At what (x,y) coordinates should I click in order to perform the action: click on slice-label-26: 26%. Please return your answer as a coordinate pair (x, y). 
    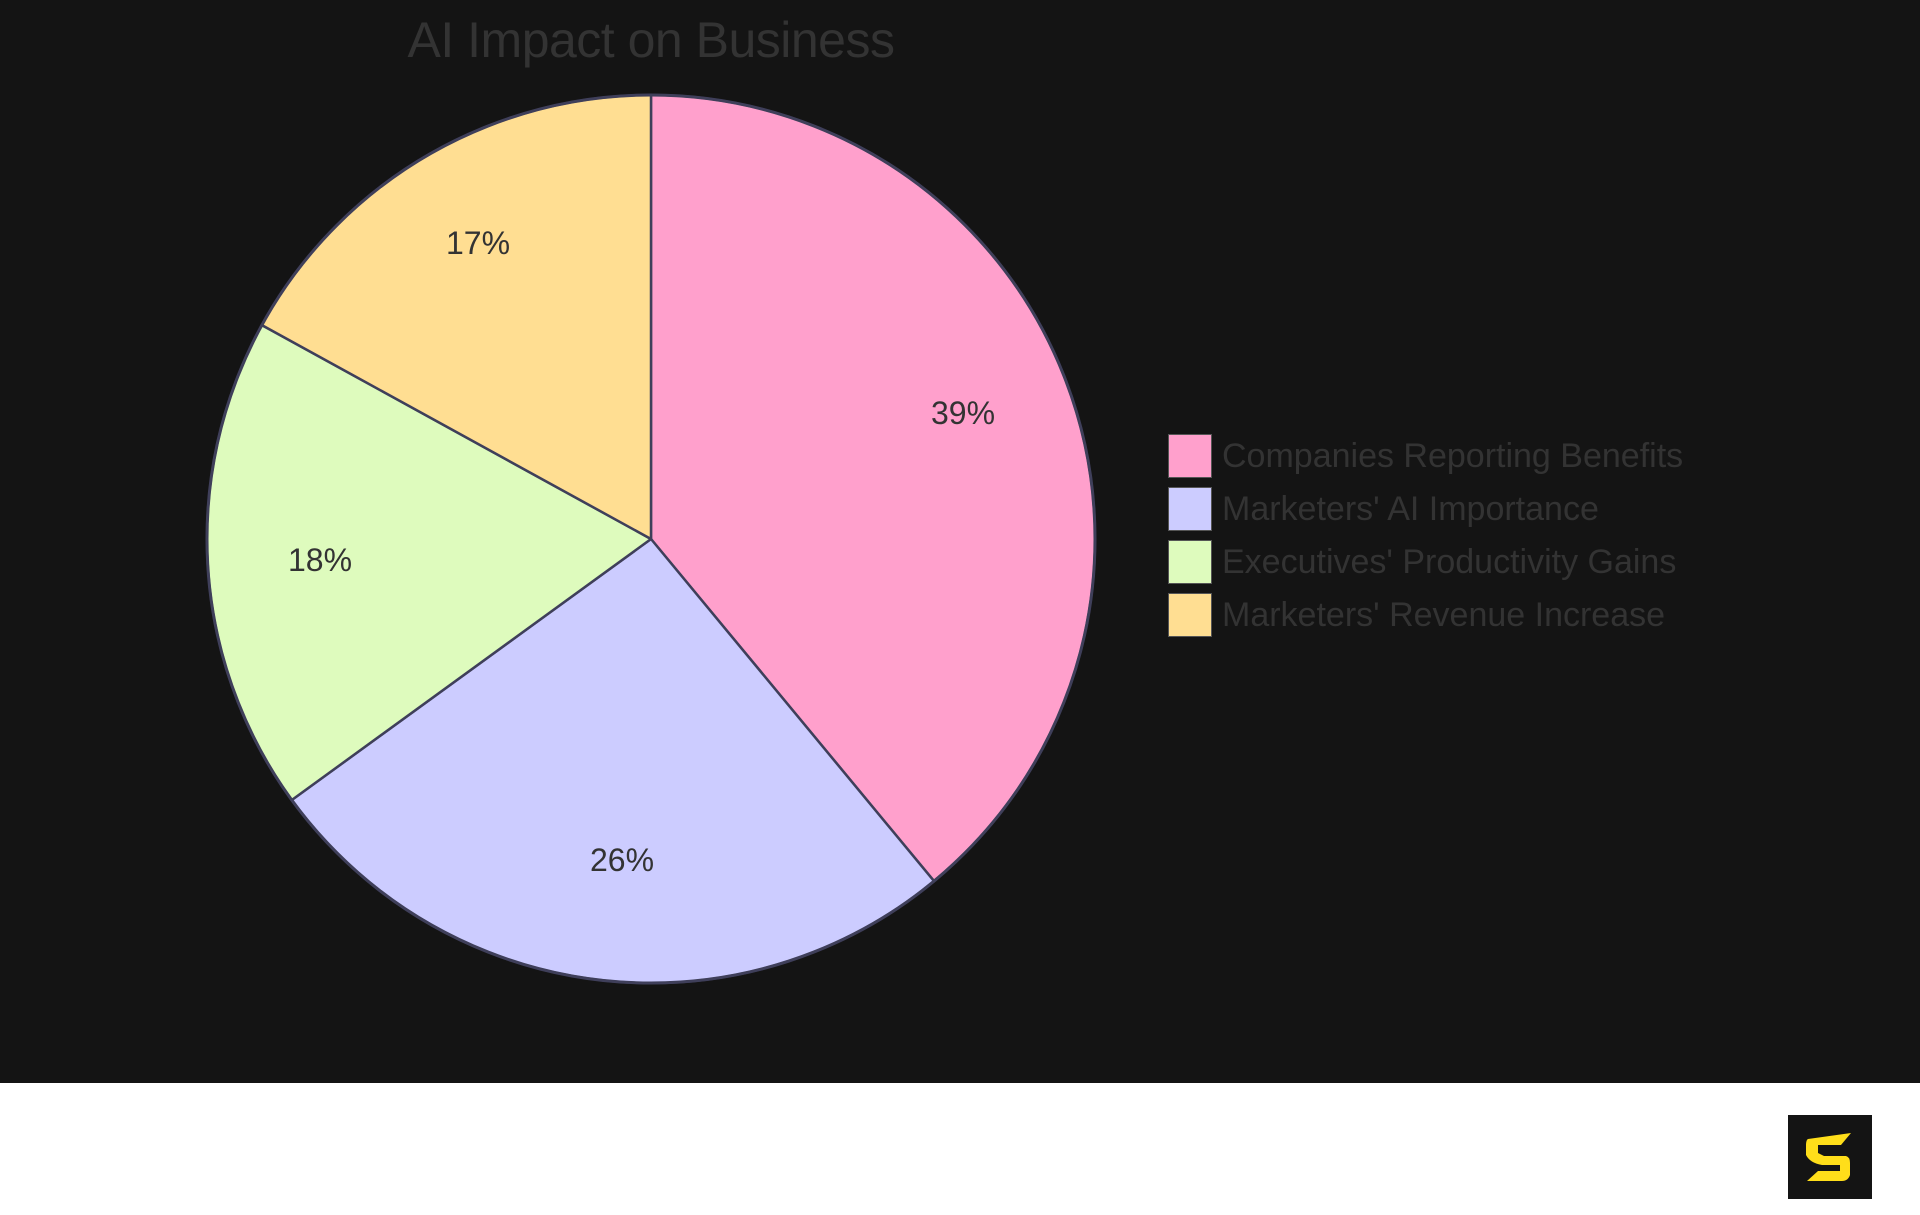
    Looking at the image, I should click on (622, 860).